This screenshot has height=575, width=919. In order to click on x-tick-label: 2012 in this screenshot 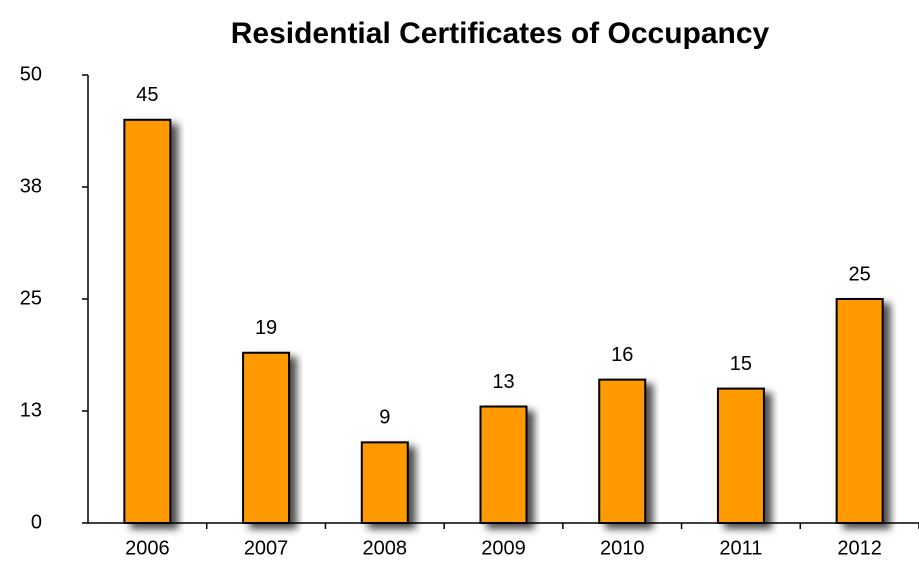, I will do `click(859, 548)`.